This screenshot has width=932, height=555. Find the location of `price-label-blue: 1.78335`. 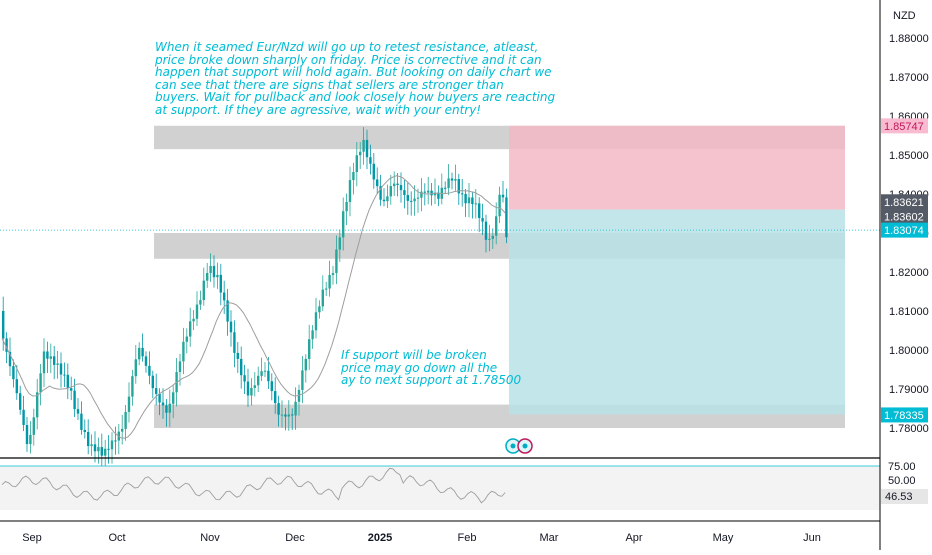

price-label-blue: 1.78335 is located at coordinates (904, 415).